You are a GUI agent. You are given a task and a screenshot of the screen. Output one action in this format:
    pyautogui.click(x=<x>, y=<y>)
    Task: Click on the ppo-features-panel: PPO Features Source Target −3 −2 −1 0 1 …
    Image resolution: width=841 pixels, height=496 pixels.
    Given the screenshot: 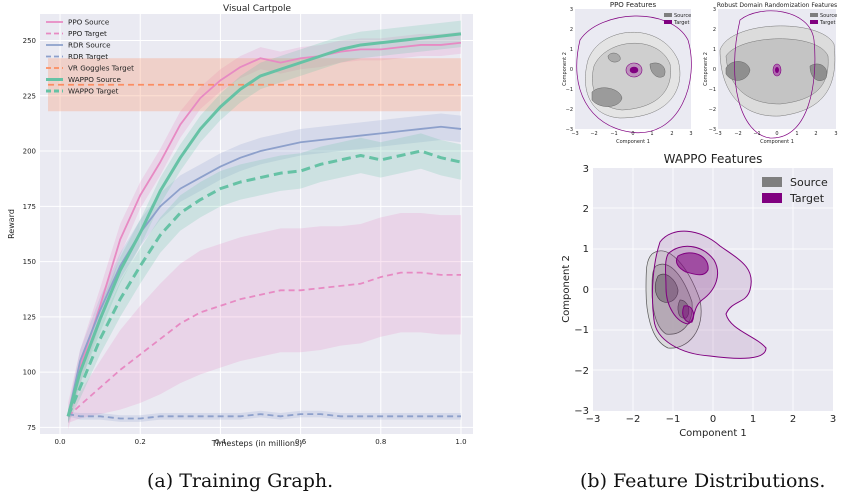 What is the action you would take?
    pyautogui.click(x=627, y=73)
    